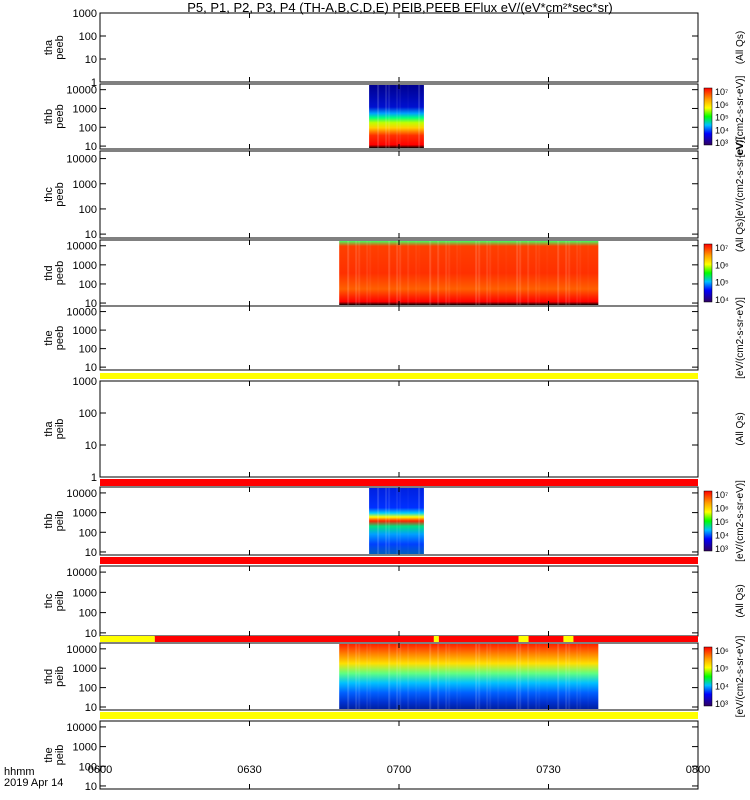 This screenshot has height=800, width=750. Describe the element at coordinates (399, 376) in the screenshot. I see `the-peeb-status` at that location.